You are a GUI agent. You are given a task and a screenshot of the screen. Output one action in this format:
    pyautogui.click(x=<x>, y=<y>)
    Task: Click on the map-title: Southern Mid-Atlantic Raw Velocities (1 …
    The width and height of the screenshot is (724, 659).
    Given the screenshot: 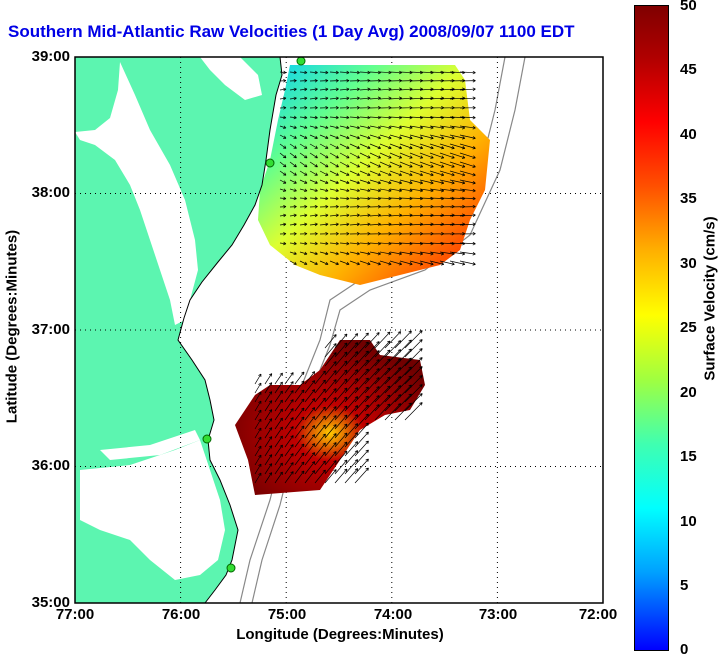 What is the action you would take?
    pyautogui.click(x=291, y=31)
    